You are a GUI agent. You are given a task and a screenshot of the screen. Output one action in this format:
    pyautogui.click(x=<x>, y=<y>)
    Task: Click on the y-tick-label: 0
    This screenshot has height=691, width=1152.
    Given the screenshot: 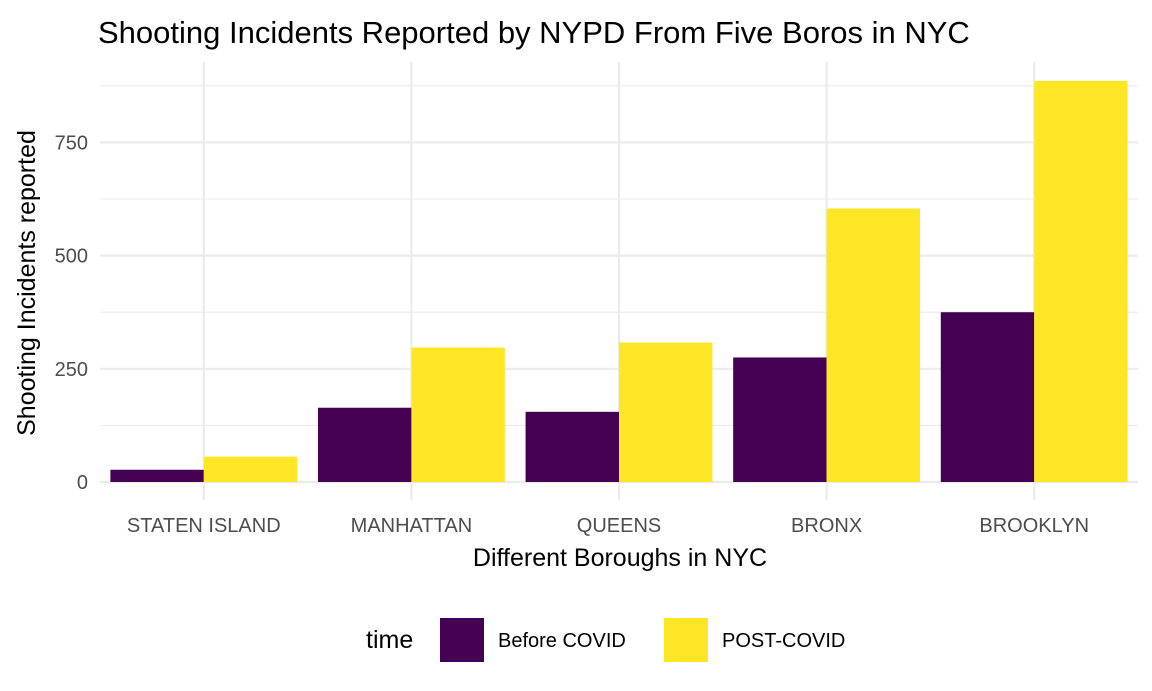 What is the action you would take?
    pyautogui.click(x=82, y=483)
    